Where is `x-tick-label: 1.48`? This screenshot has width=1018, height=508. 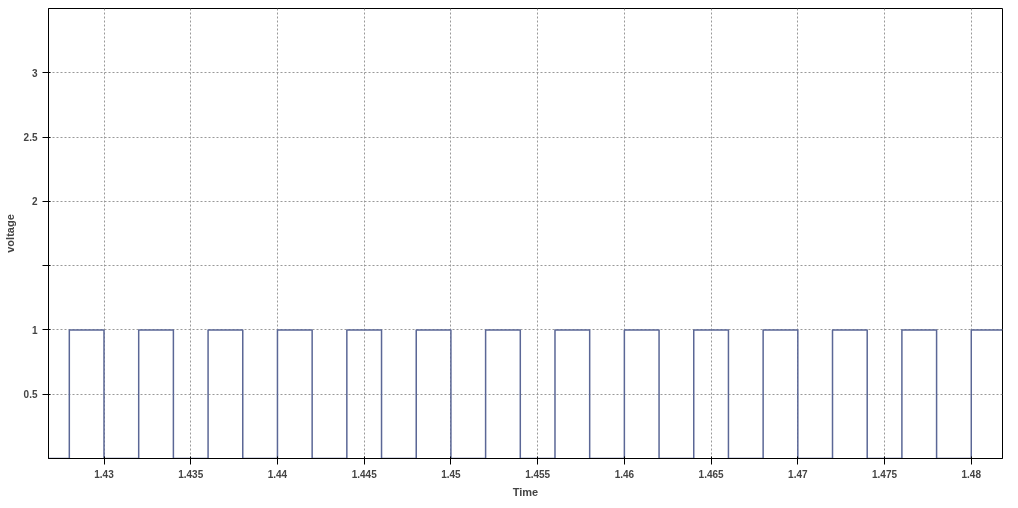
x-tick-label: 1.48 is located at coordinates (971, 474).